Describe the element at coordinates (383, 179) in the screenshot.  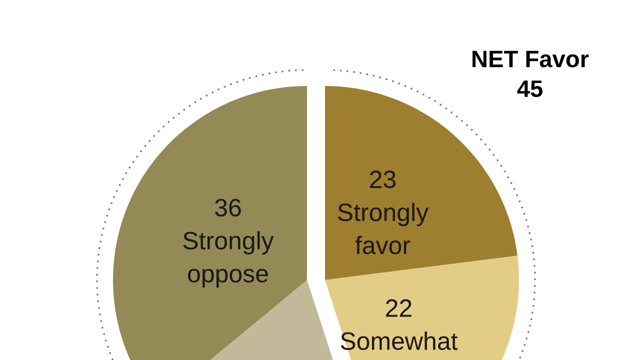
I see `data-label: 23` at that location.